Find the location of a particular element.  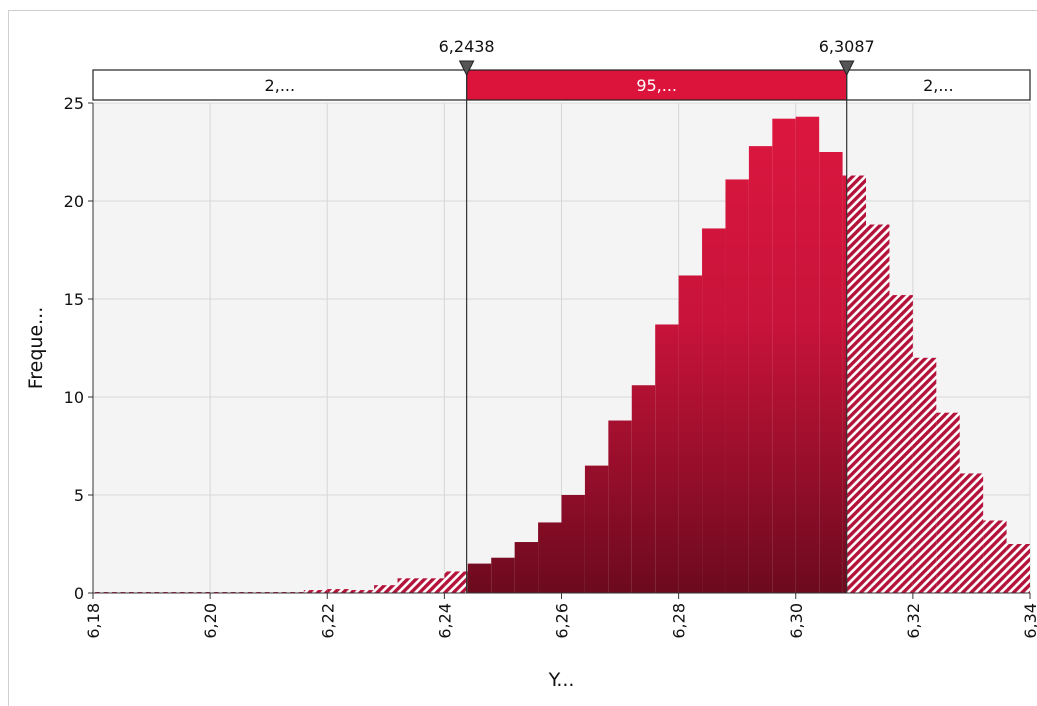

x-tick-label: 6,26 is located at coordinates (562, 621).